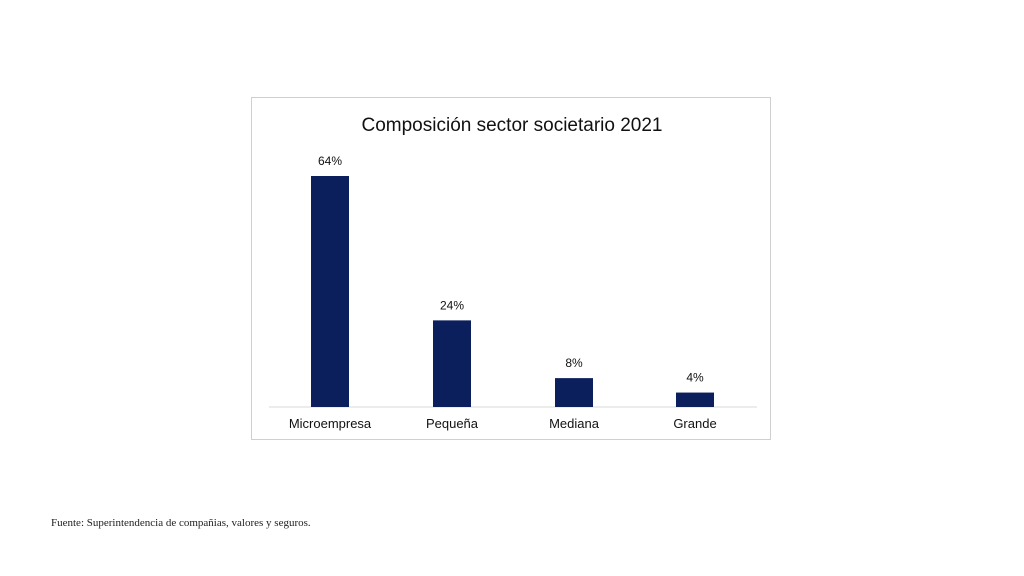  What do you see at coordinates (574, 363) in the screenshot?
I see `data-label: 8%` at bounding box center [574, 363].